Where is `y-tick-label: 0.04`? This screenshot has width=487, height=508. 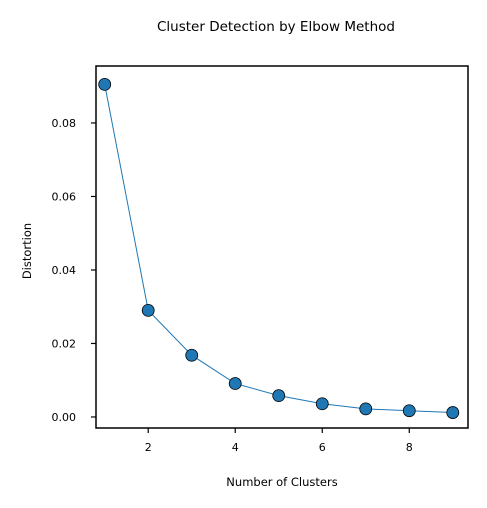 y-tick-label: 0.04 is located at coordinates (64, 270).